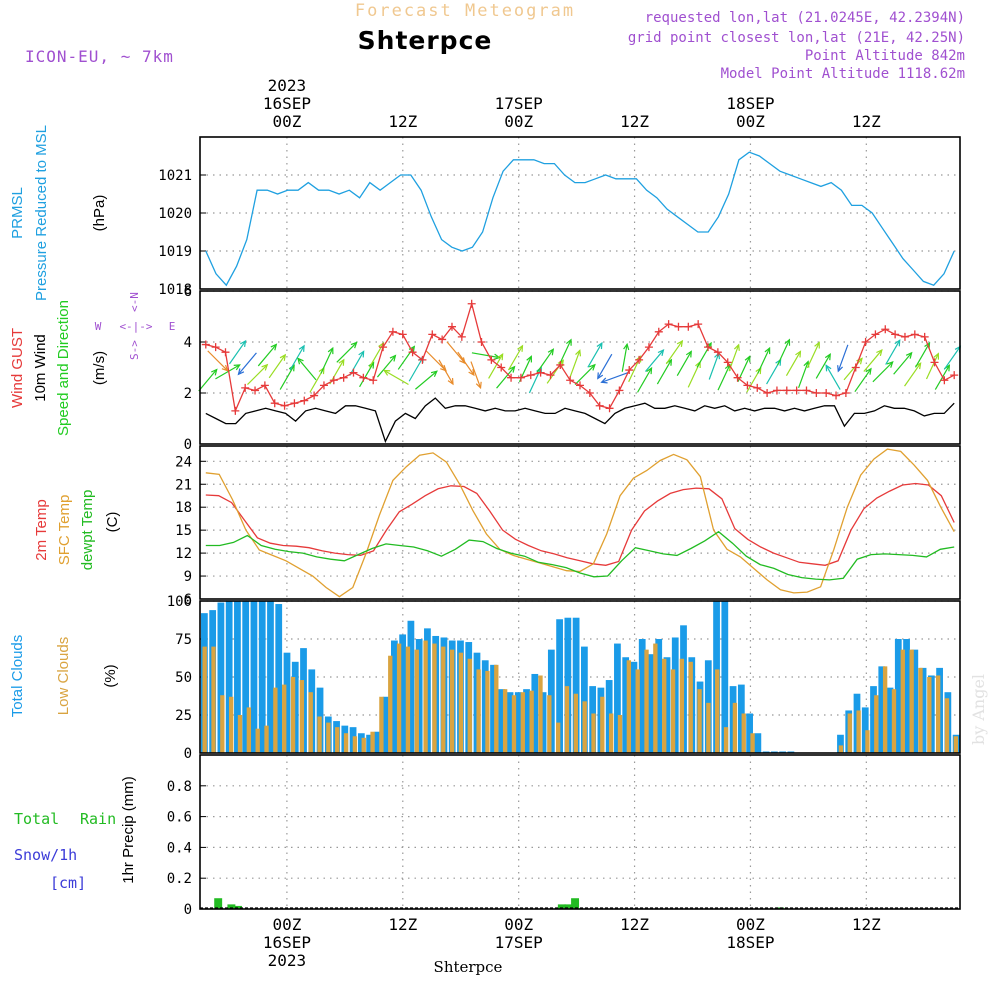 This screenshot has width=1000, height=1000. Describe the element at coordinates (188, 292) in the screenshot. I see `y-tick-label: 6` at that location.